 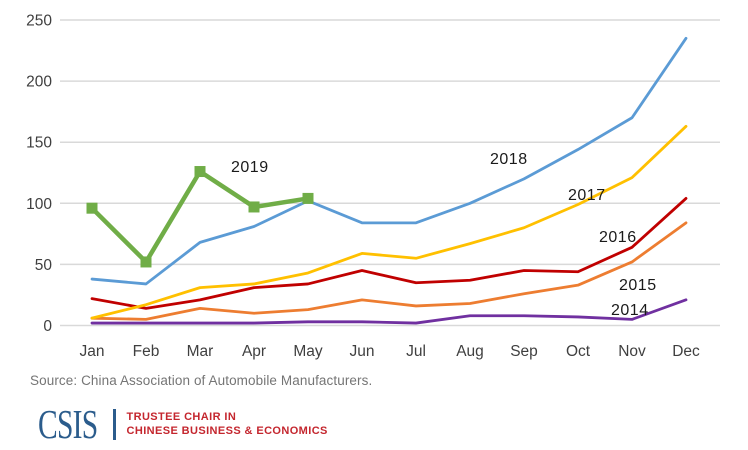 What do you see at coordinates (578, 351) in the screenshot?
I see `x-axis-label: Oct` at bounding box center [578, 351].